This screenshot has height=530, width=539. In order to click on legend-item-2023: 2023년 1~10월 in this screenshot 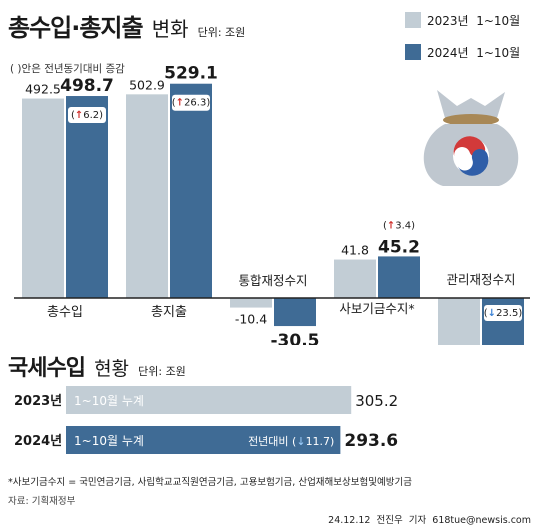, I will do `click(462, 20)`.